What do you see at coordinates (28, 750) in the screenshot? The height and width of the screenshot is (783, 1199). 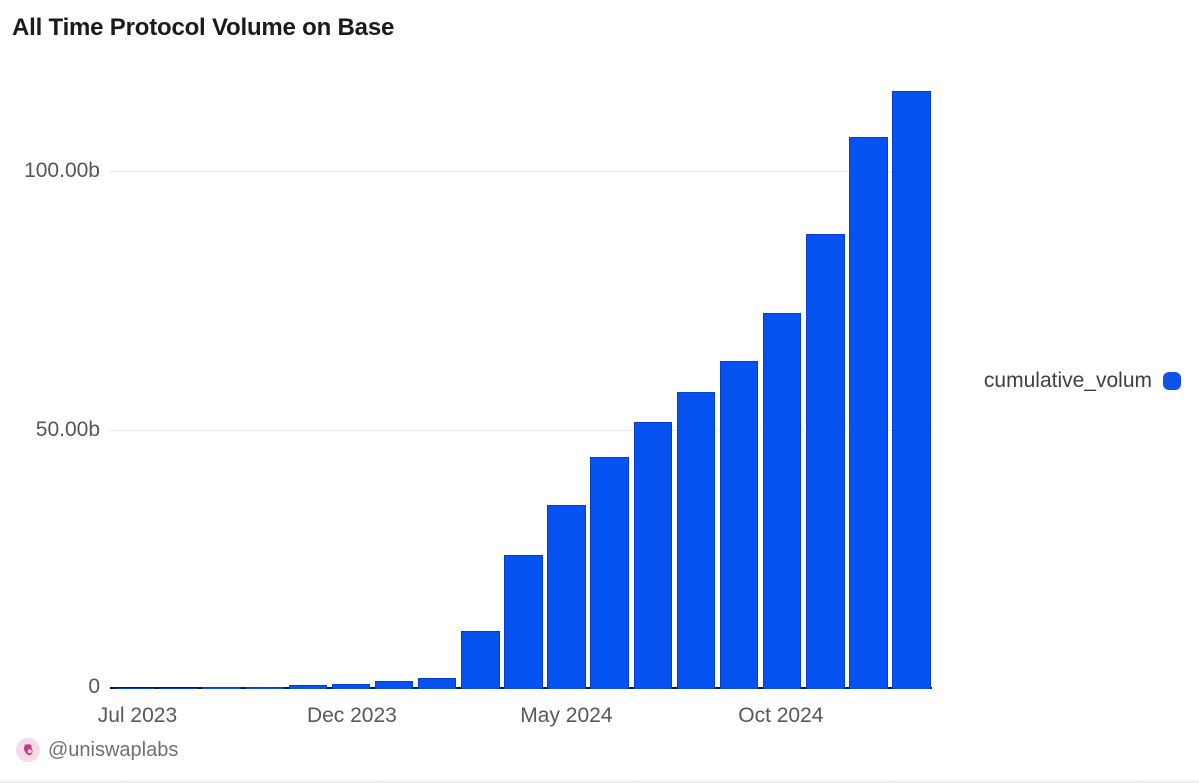 I see `uniswap-unicorn-icon` at bounding box center [28, 750].